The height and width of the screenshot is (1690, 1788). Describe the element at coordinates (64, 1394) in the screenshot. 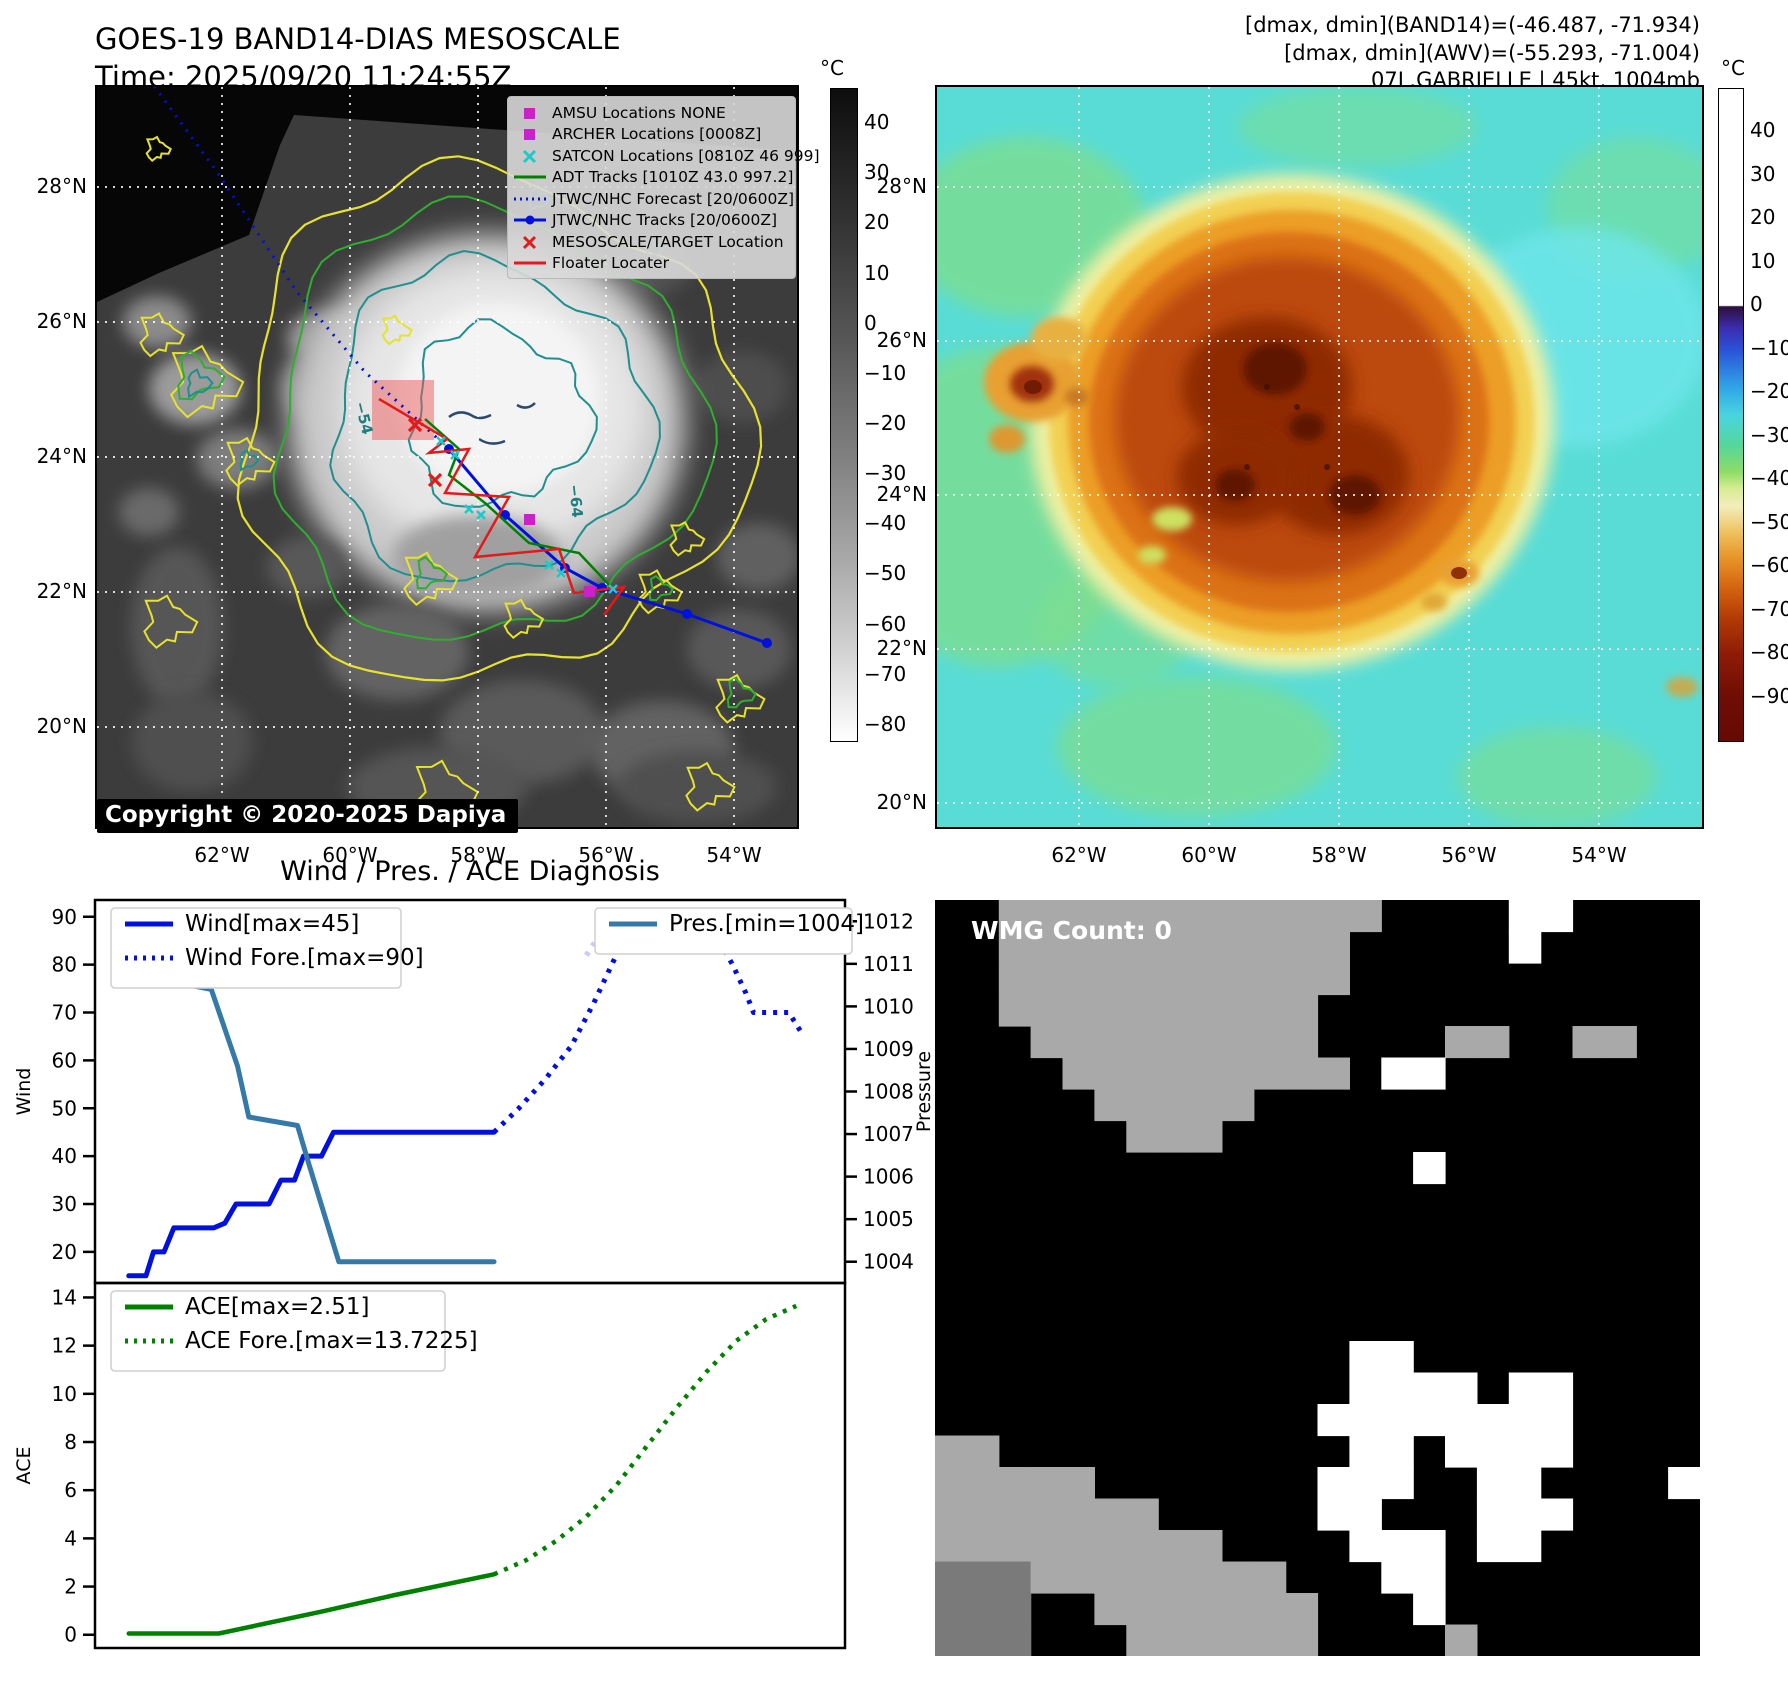

I see `tick-label: 10` at that location.